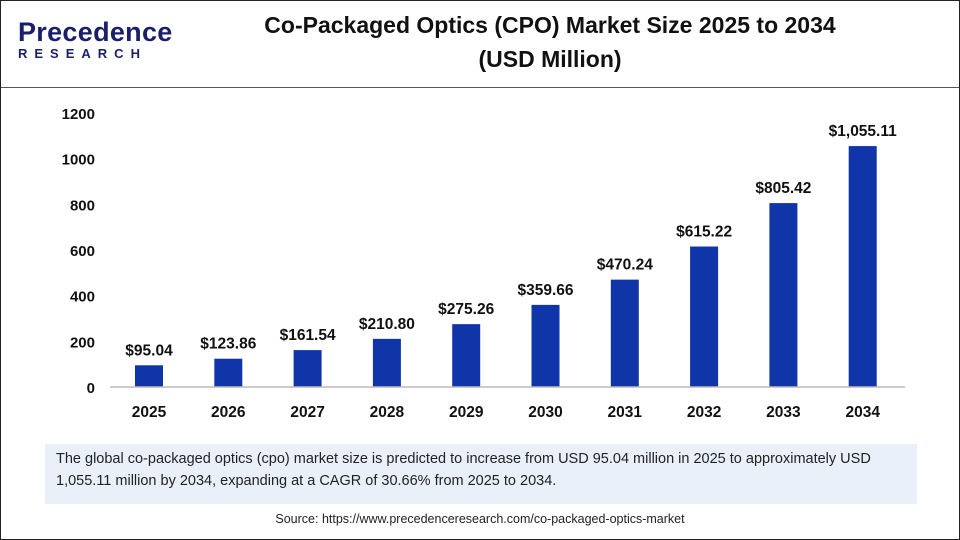 This screenshot has width=960, height=540. Describe the element at coordinates (480, 87) in the screenshot. I see `header-divider` at that location.